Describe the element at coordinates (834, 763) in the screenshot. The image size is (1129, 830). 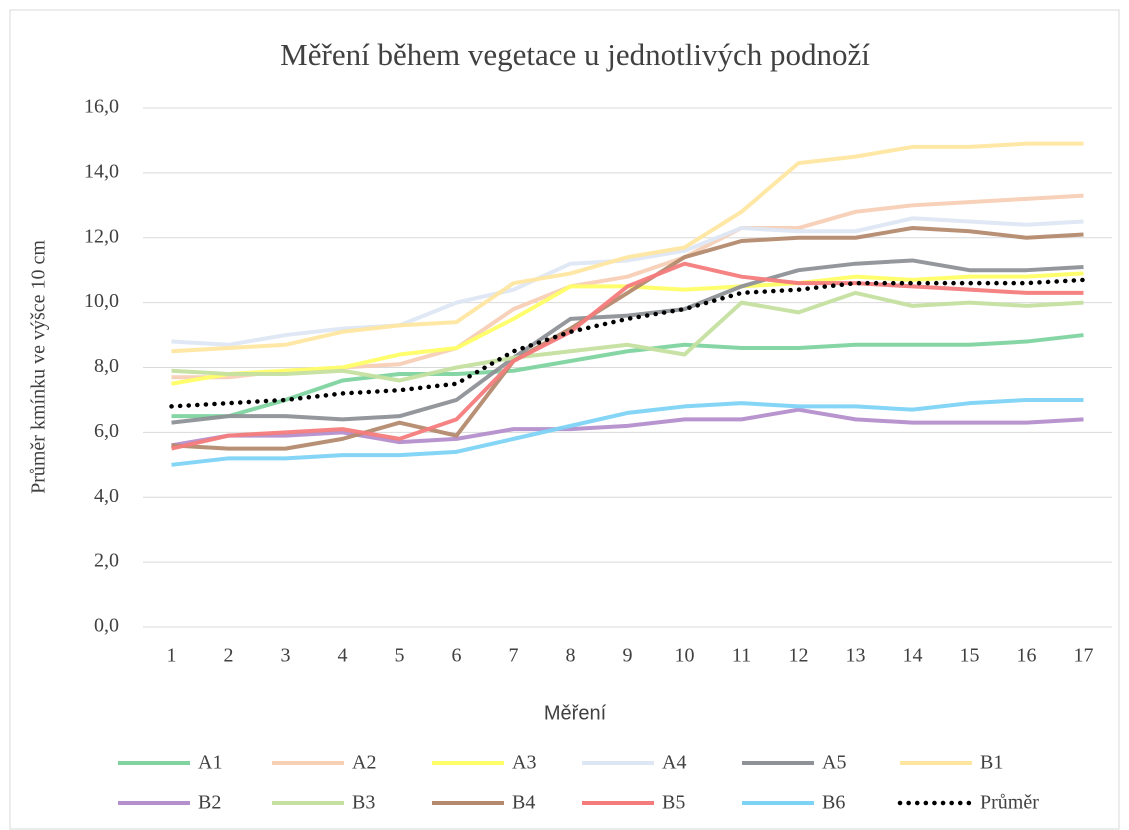
I see `legend-label: A5` at that location.